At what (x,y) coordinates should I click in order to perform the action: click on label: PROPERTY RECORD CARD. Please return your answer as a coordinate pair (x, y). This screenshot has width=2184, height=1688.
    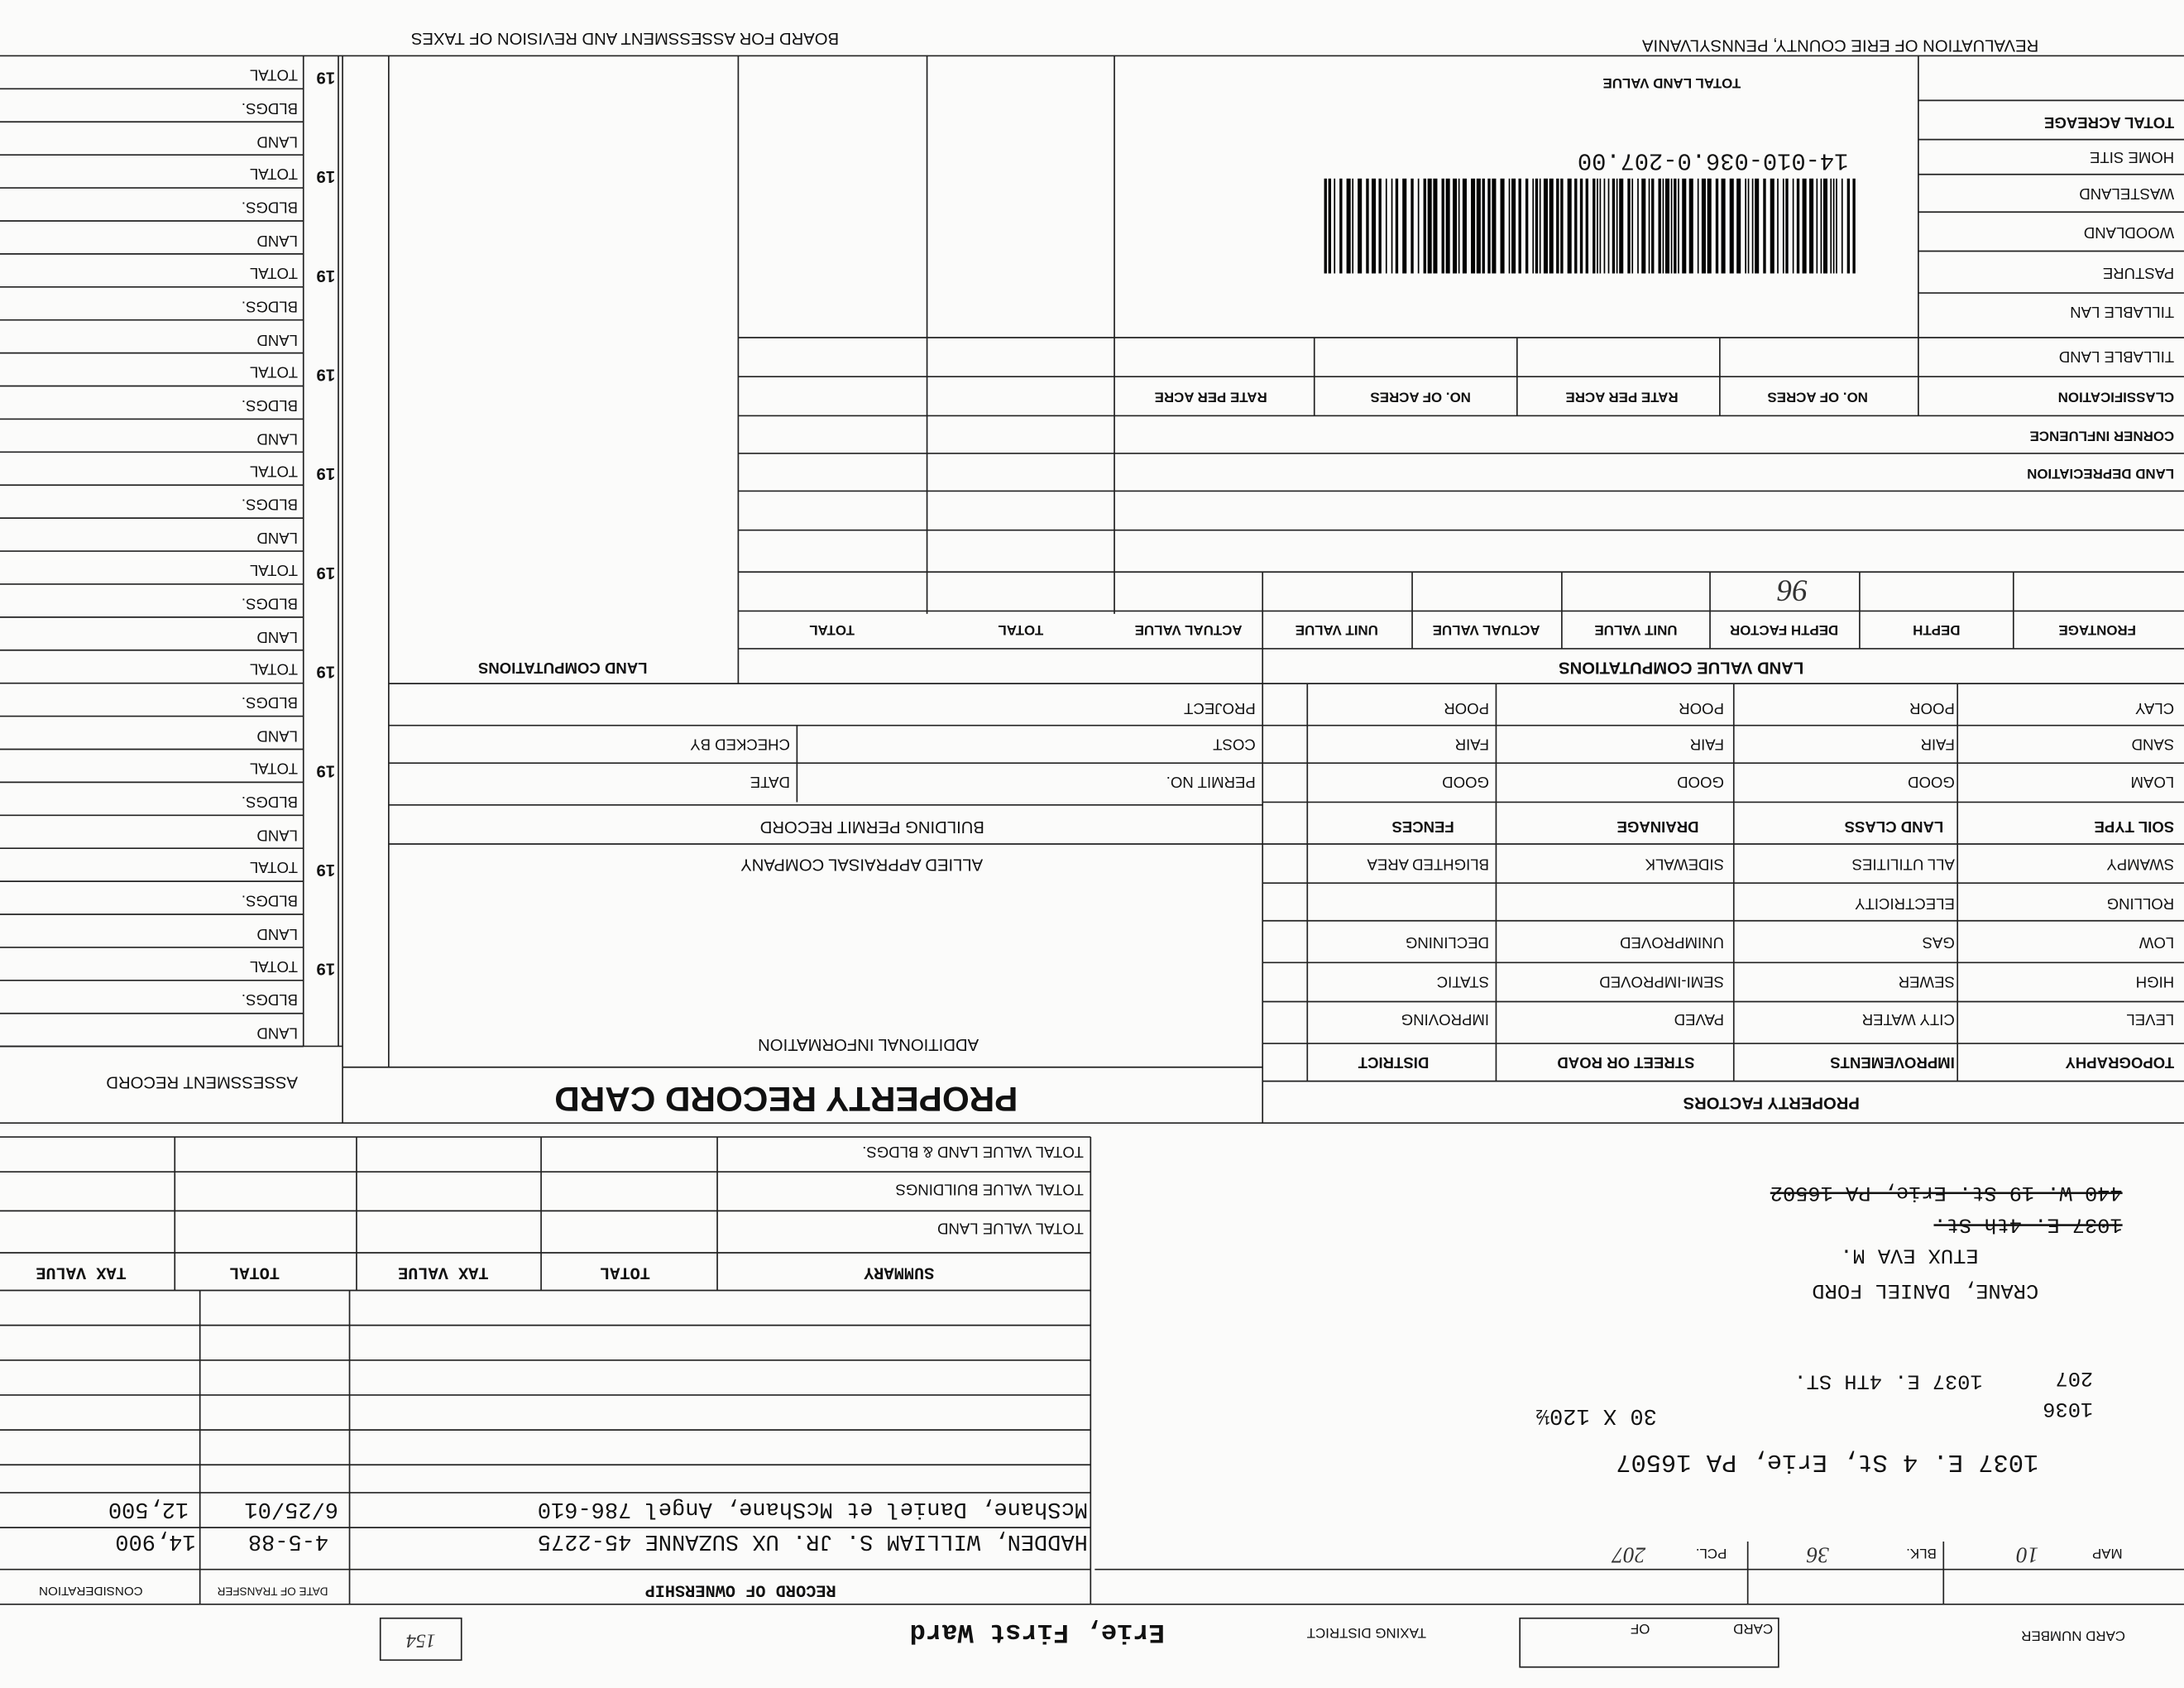
    Looking at the image, I should click on (786, 1099).